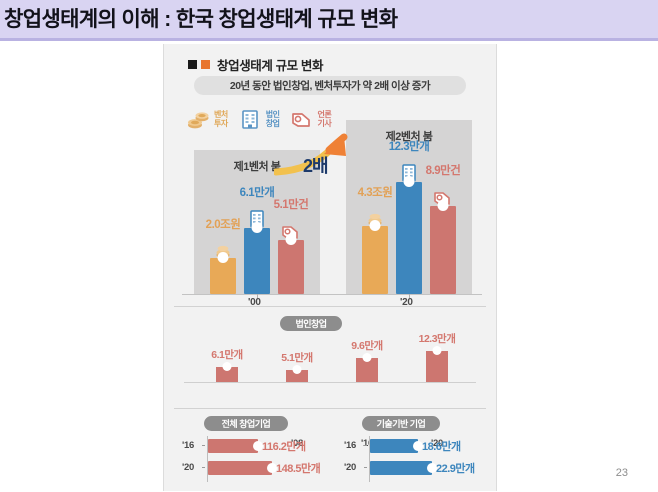 This screenshot has width=658, height=492. I want to click on bar-value-corp-2020: 12.3만개, so click(437, 339).